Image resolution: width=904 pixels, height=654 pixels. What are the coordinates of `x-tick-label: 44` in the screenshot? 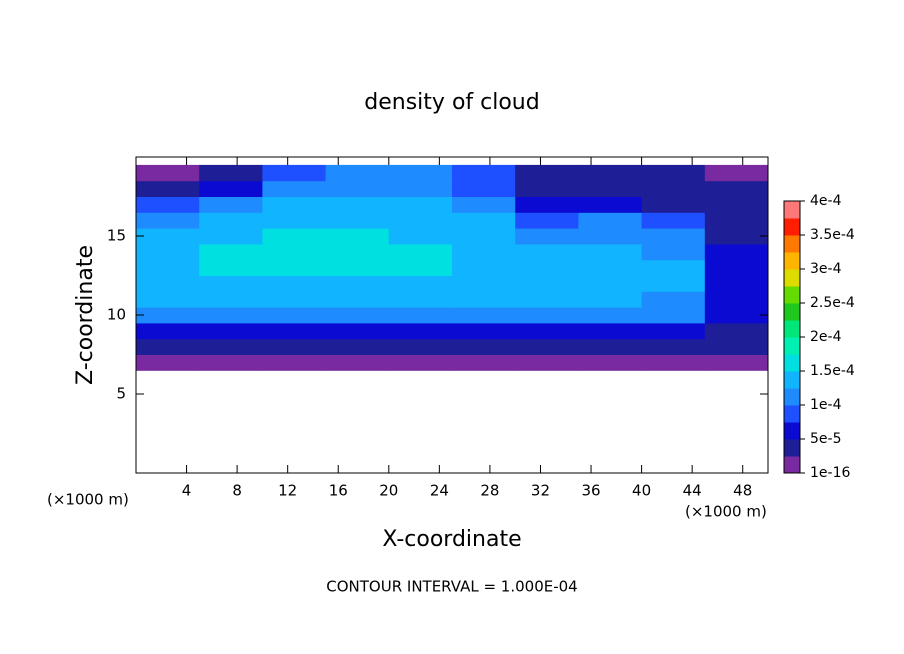 It's located at (692, 491).